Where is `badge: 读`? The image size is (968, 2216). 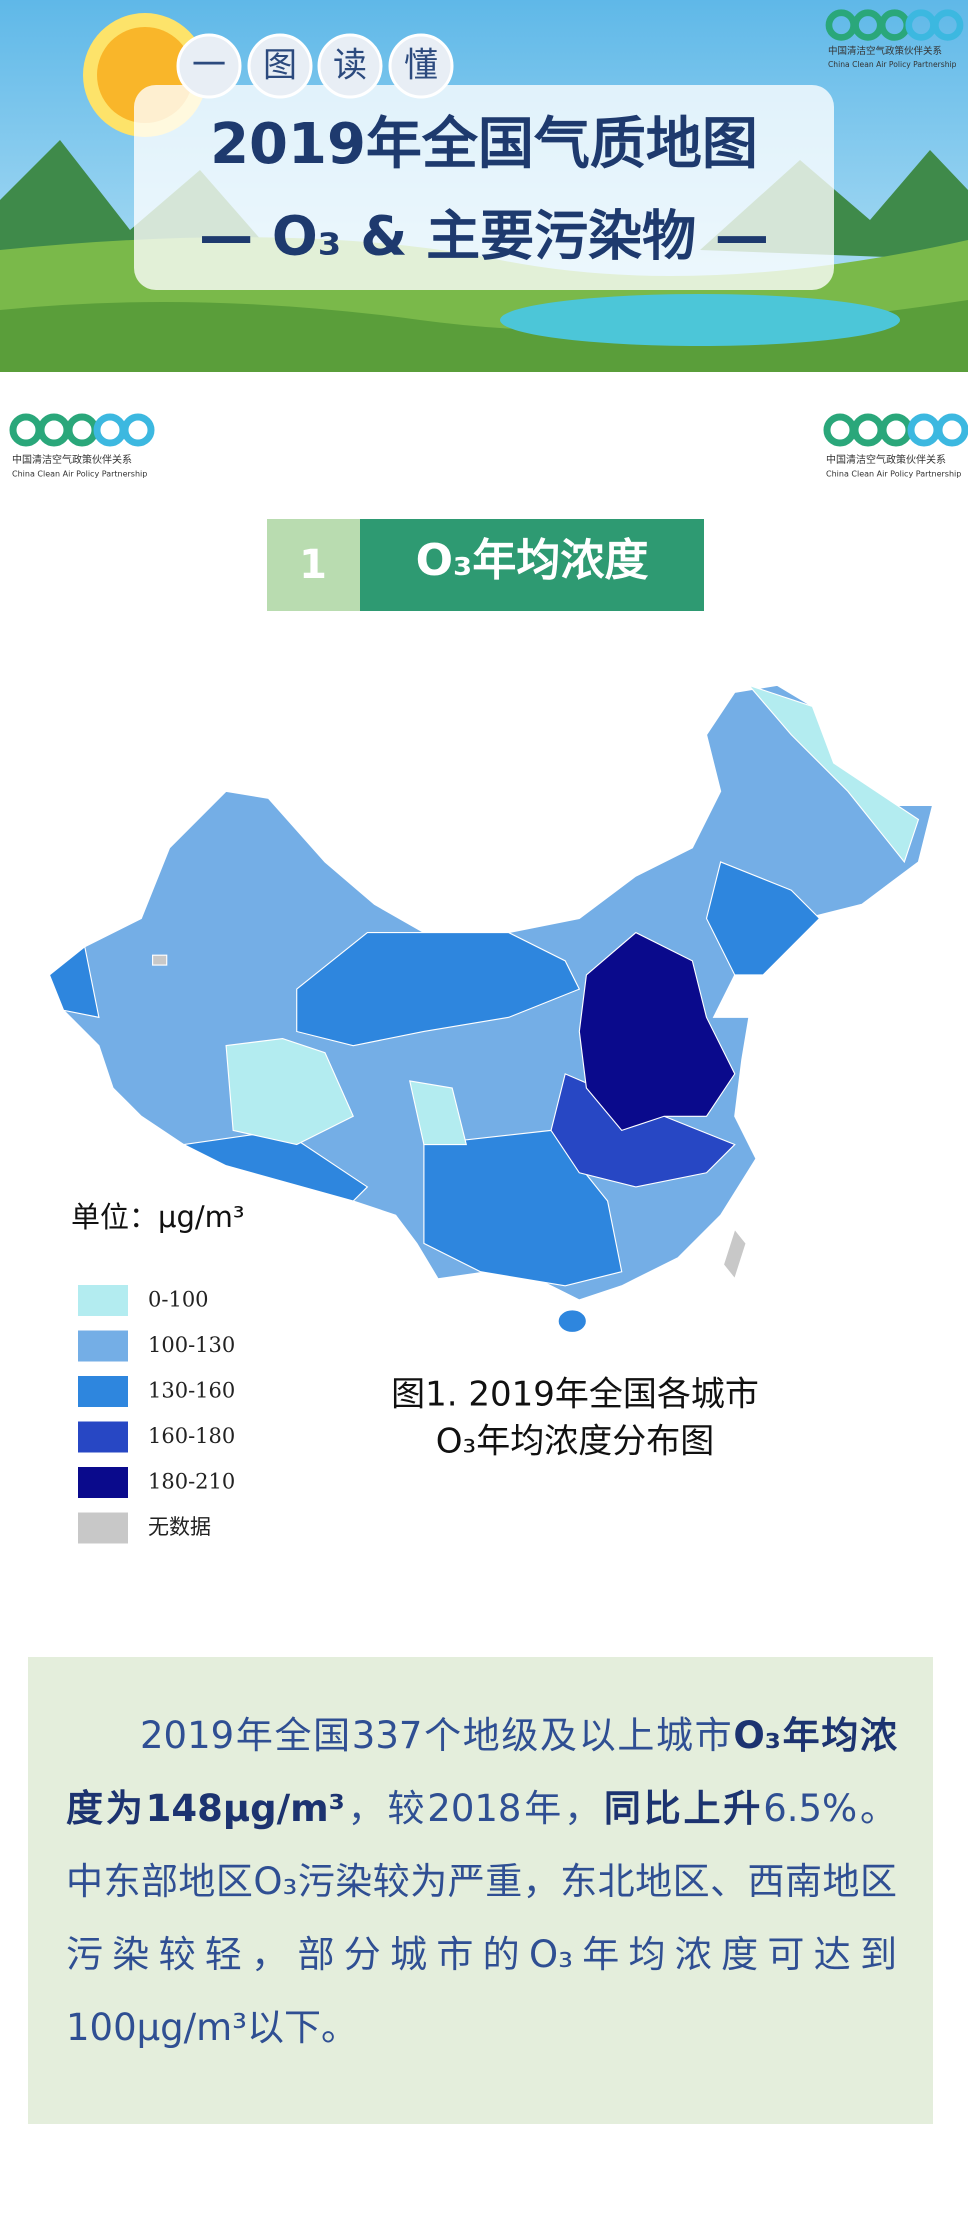 badge: 读 is located at coordinates (350, 66).